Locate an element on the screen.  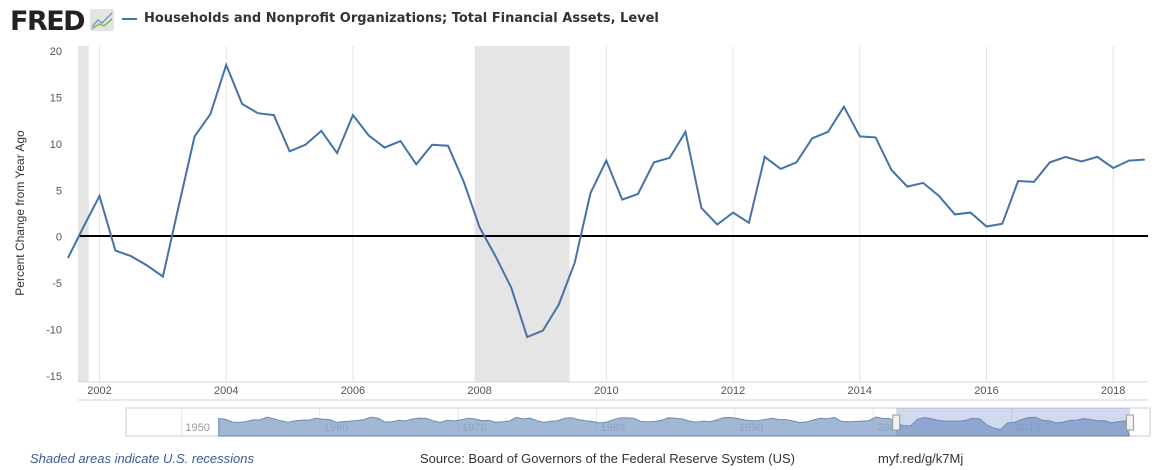
x-tick-label: 2014 is located at coordinates (860, 391).